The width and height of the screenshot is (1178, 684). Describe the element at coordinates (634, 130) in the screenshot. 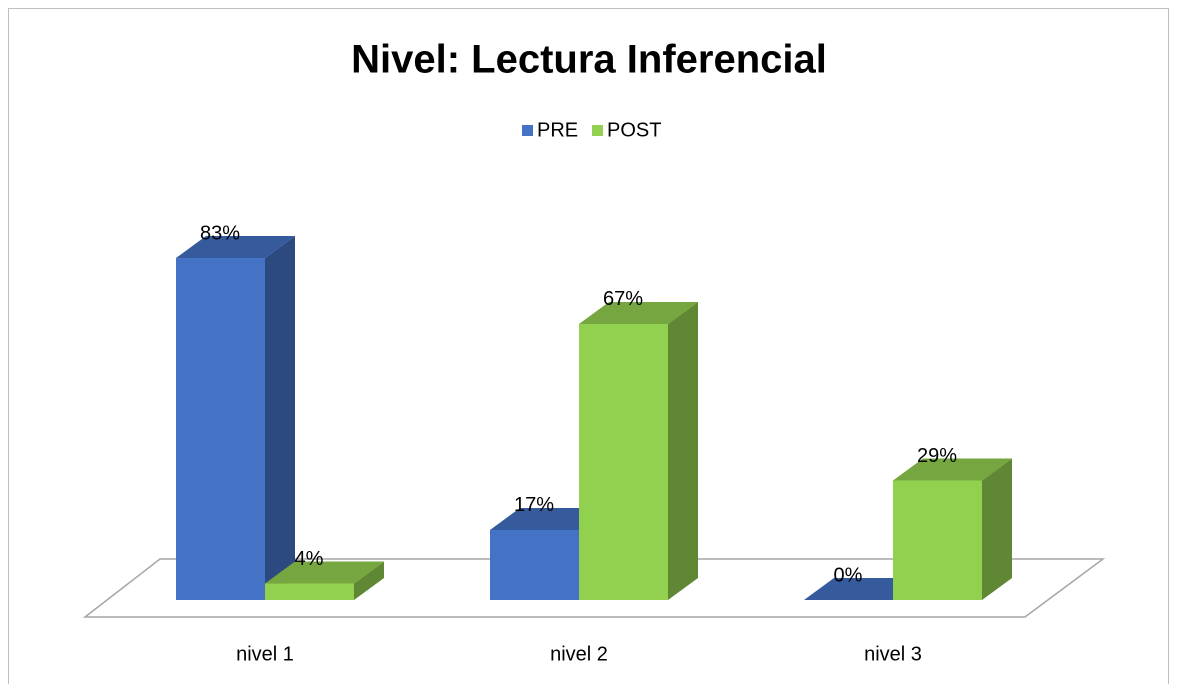

I see `legend-label: POST` at that location.